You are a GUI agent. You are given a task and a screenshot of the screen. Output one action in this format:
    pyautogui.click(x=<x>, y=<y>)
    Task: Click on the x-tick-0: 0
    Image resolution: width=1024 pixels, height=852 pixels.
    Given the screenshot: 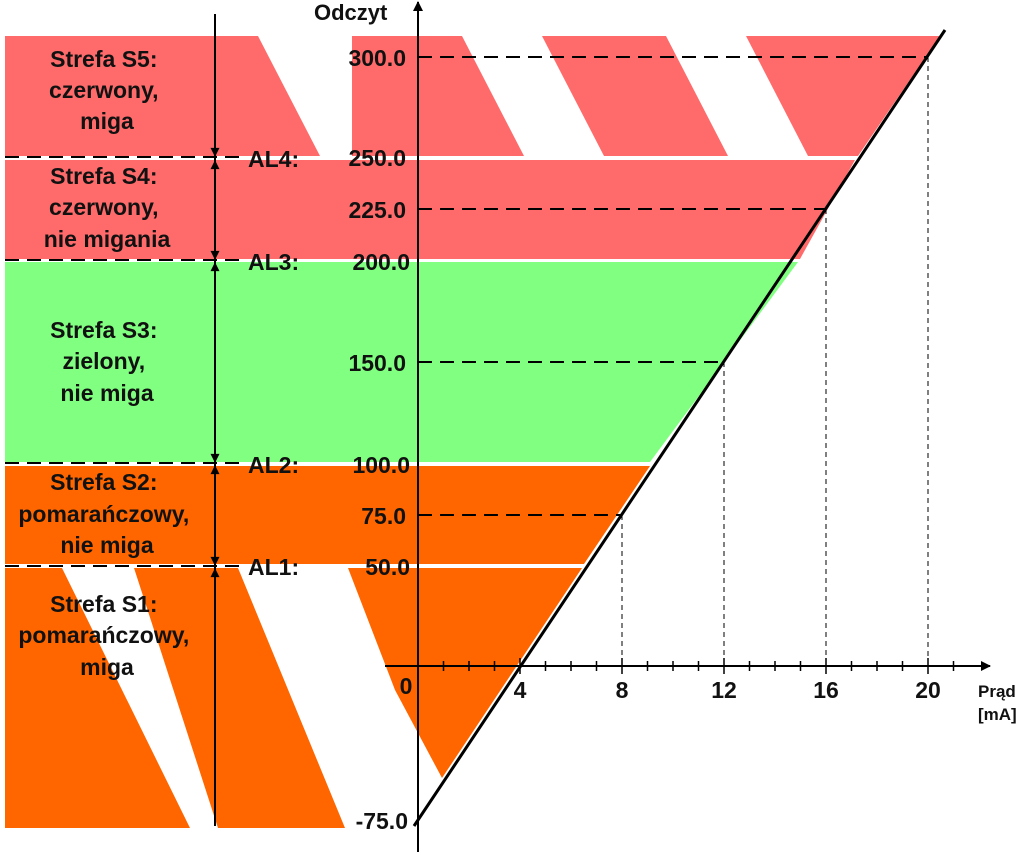 What is the action you would take?
    pyautogui.click(x=406, y=686)
    